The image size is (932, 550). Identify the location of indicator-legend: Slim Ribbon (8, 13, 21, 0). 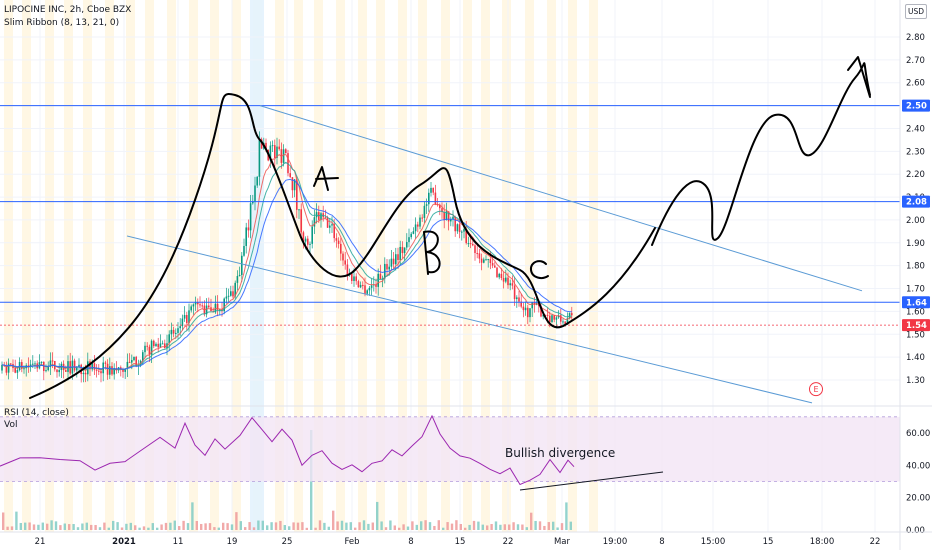
(62, 23).